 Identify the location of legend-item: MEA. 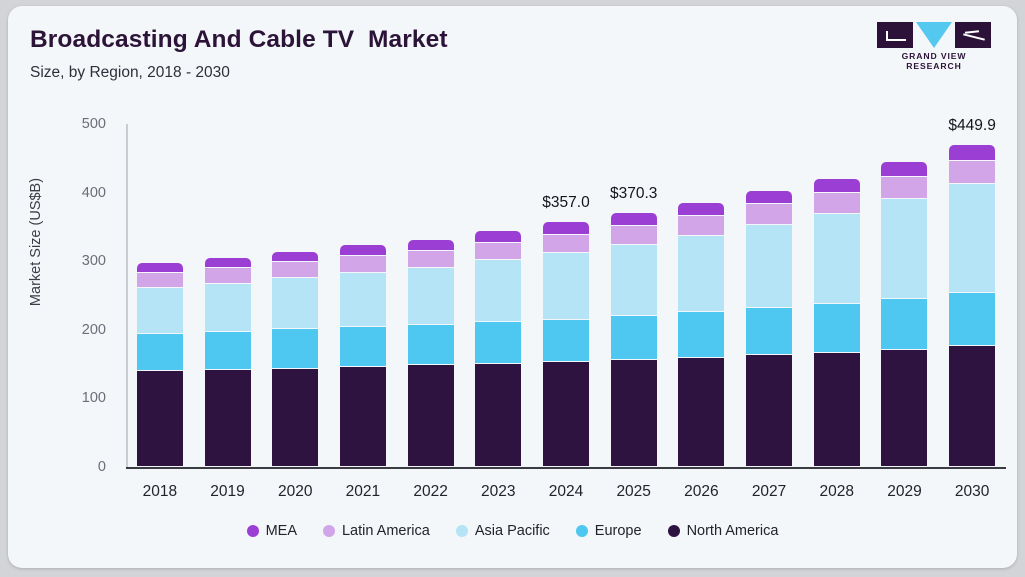
(271, 531).